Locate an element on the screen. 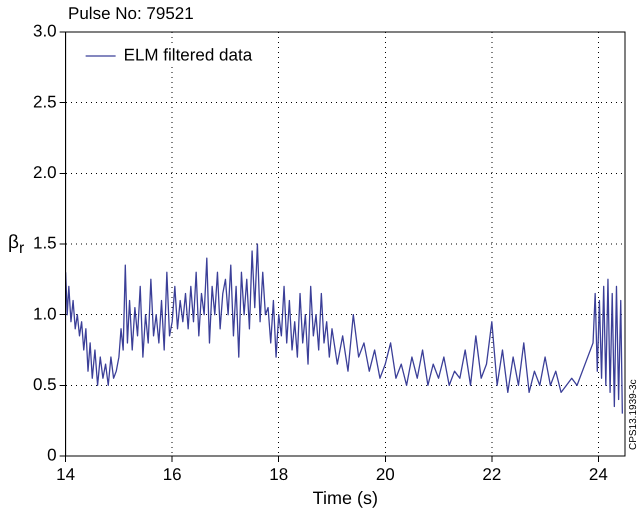 The image size is (643, 516). chart-title: Pulse No: 79521 is located at coordinates (131, 14).